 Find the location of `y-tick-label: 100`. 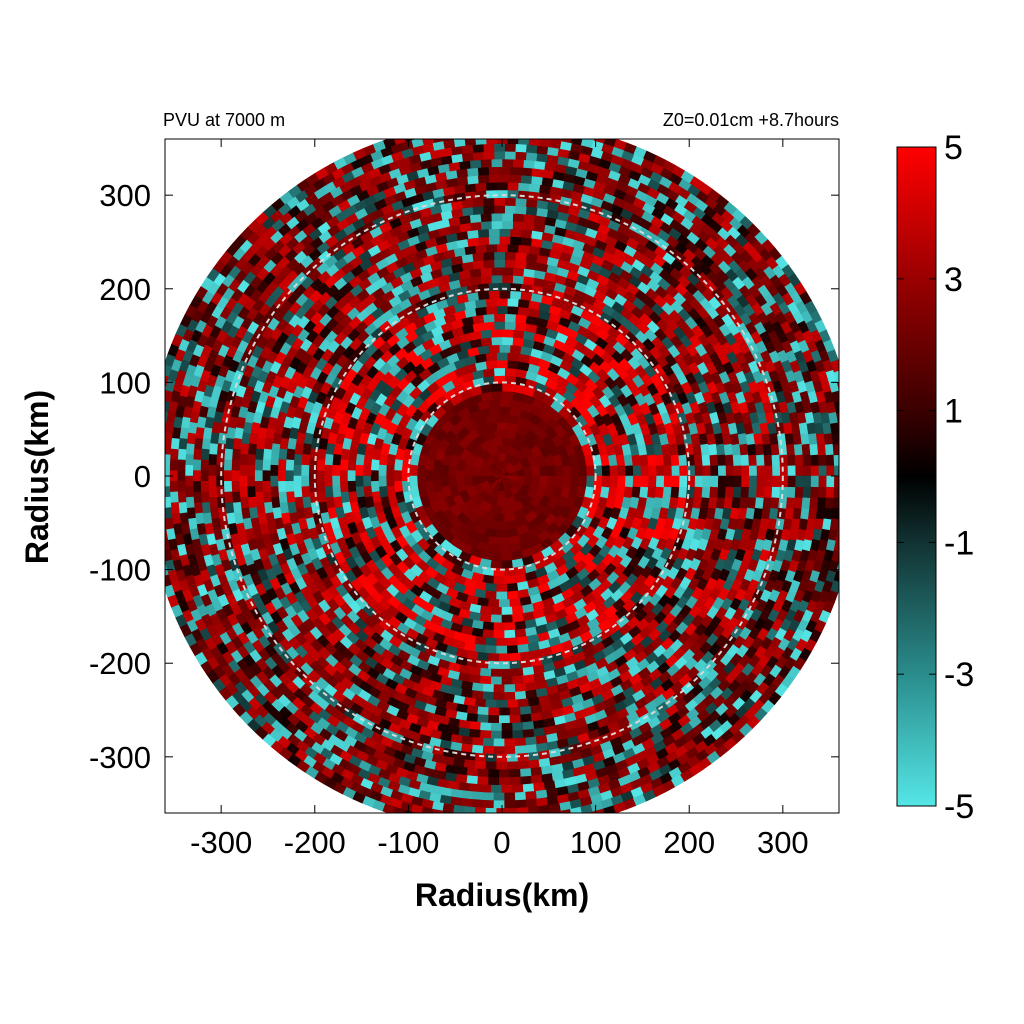

y-tick-label: 100 is located at coordinates (125, 382).